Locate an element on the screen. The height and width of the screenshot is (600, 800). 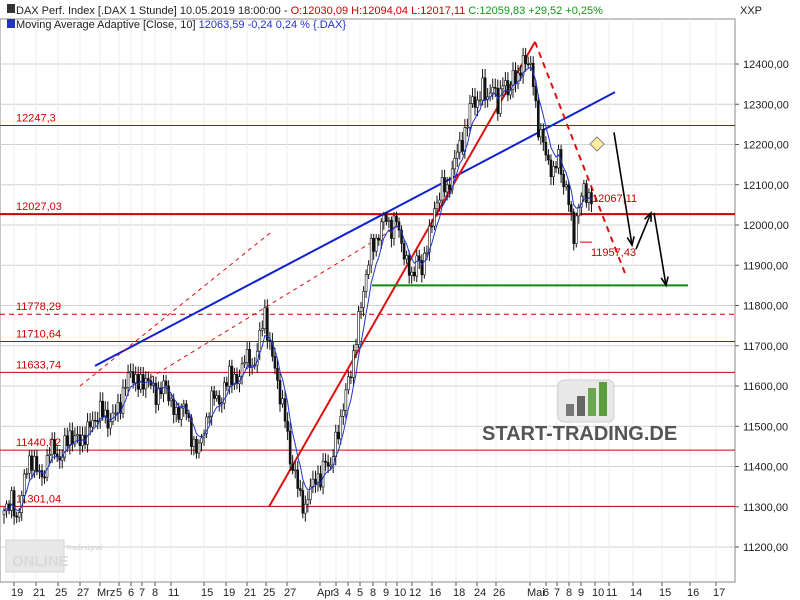
x-tick-label: 10 is located at coordinates (598, 593).